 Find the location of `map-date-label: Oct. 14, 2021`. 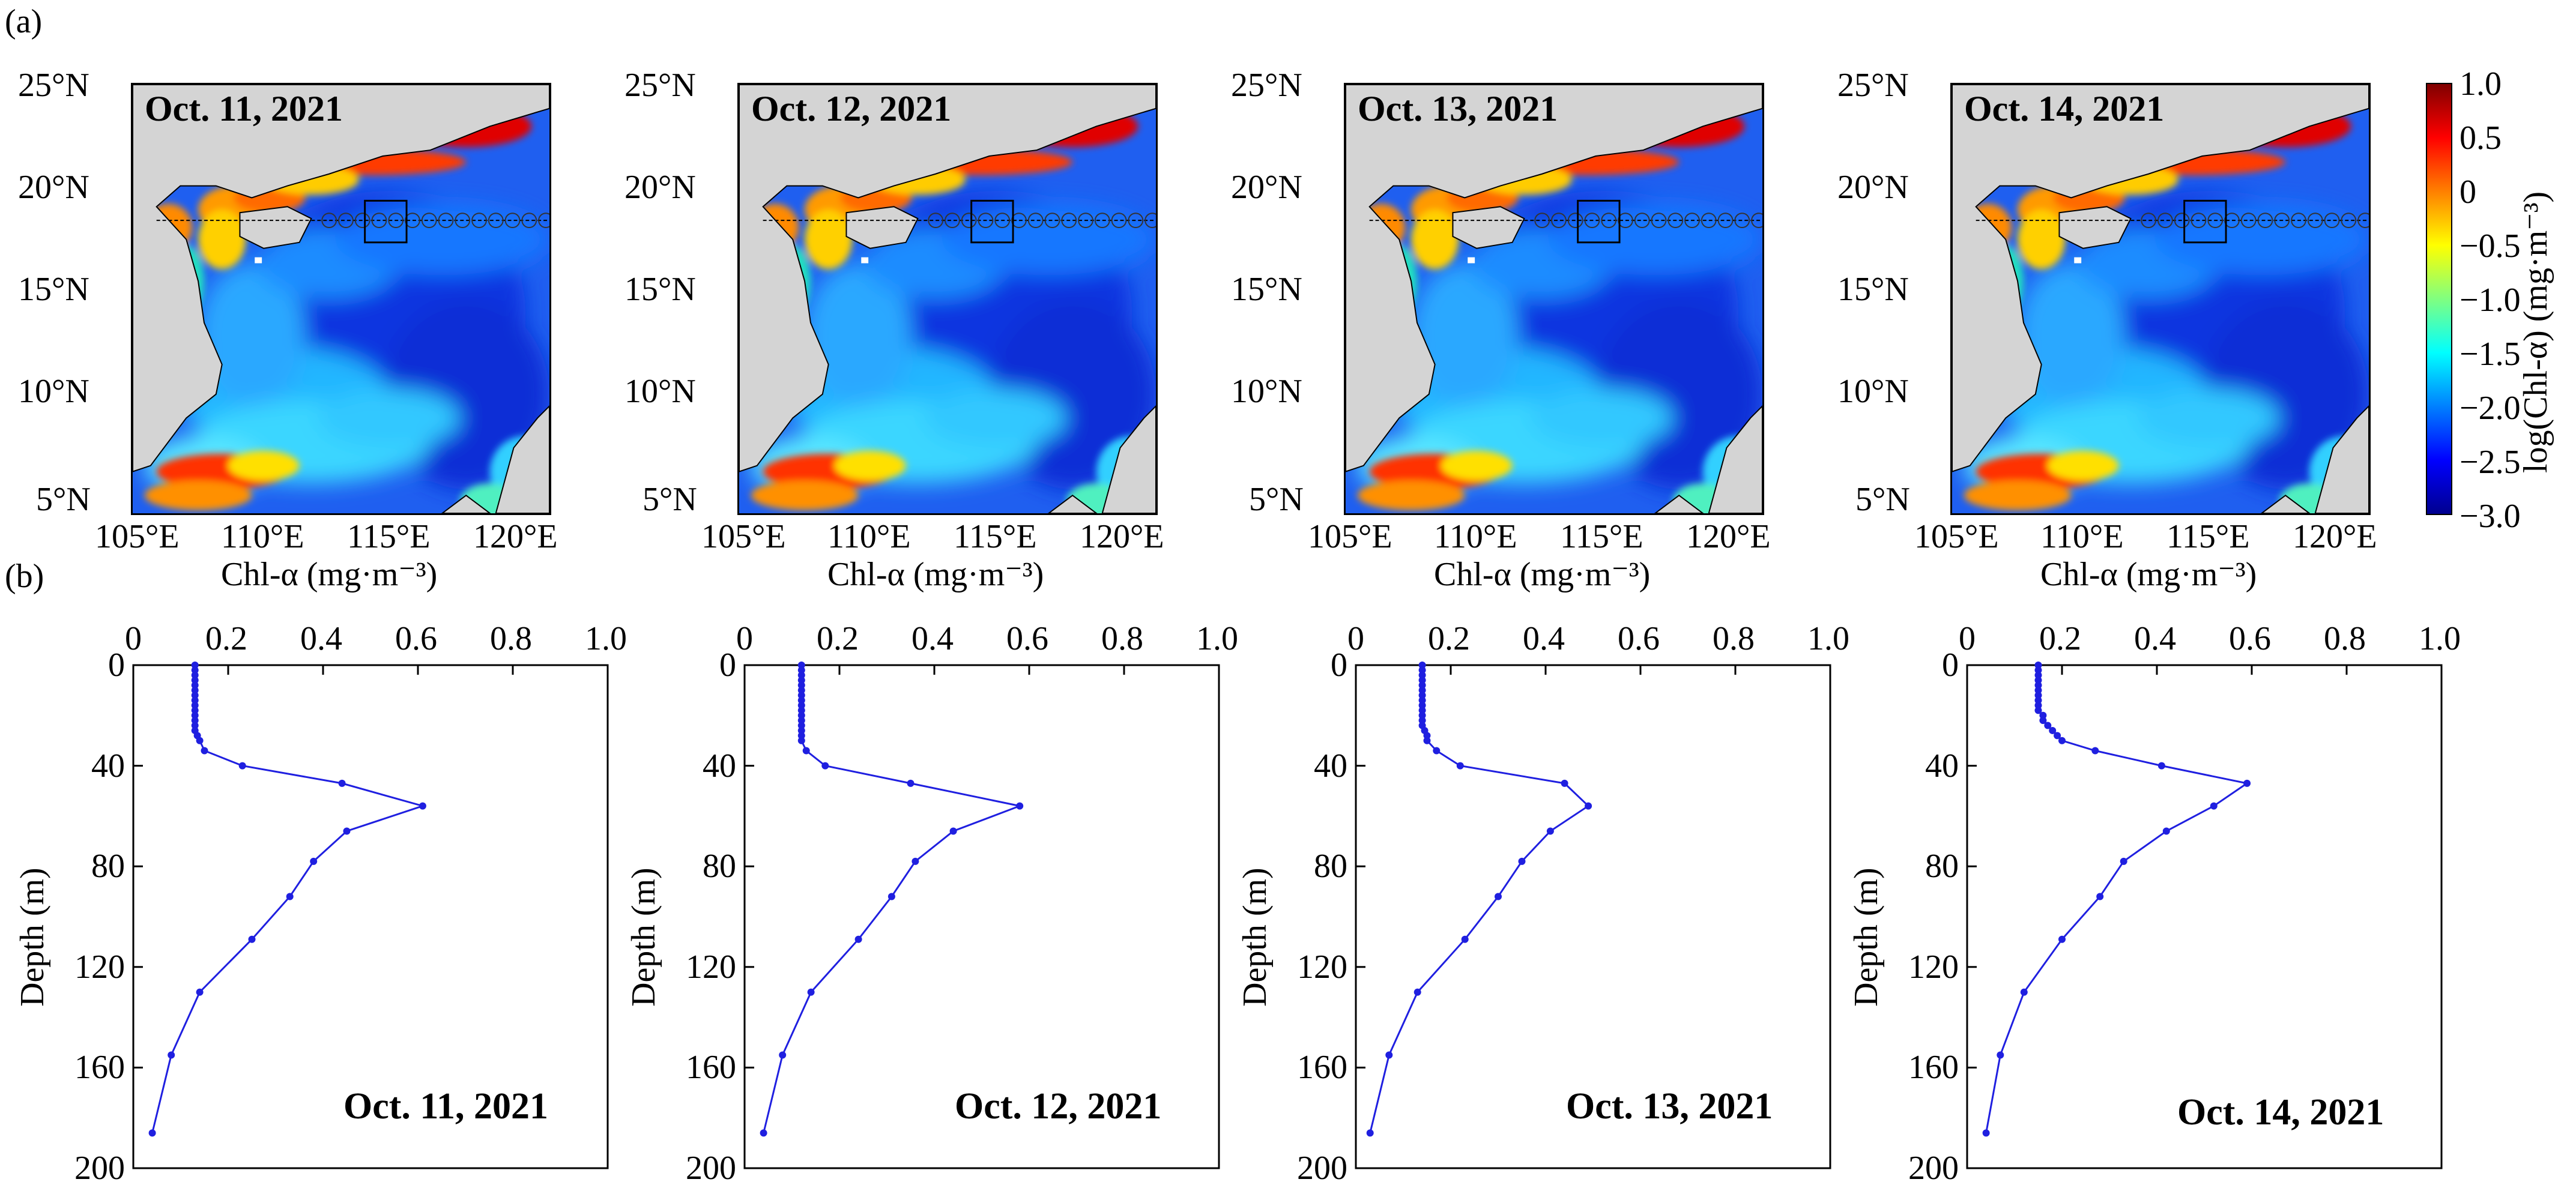

map-date-label: Oct. 14, 2021 is located at coordinates (2064, 109).